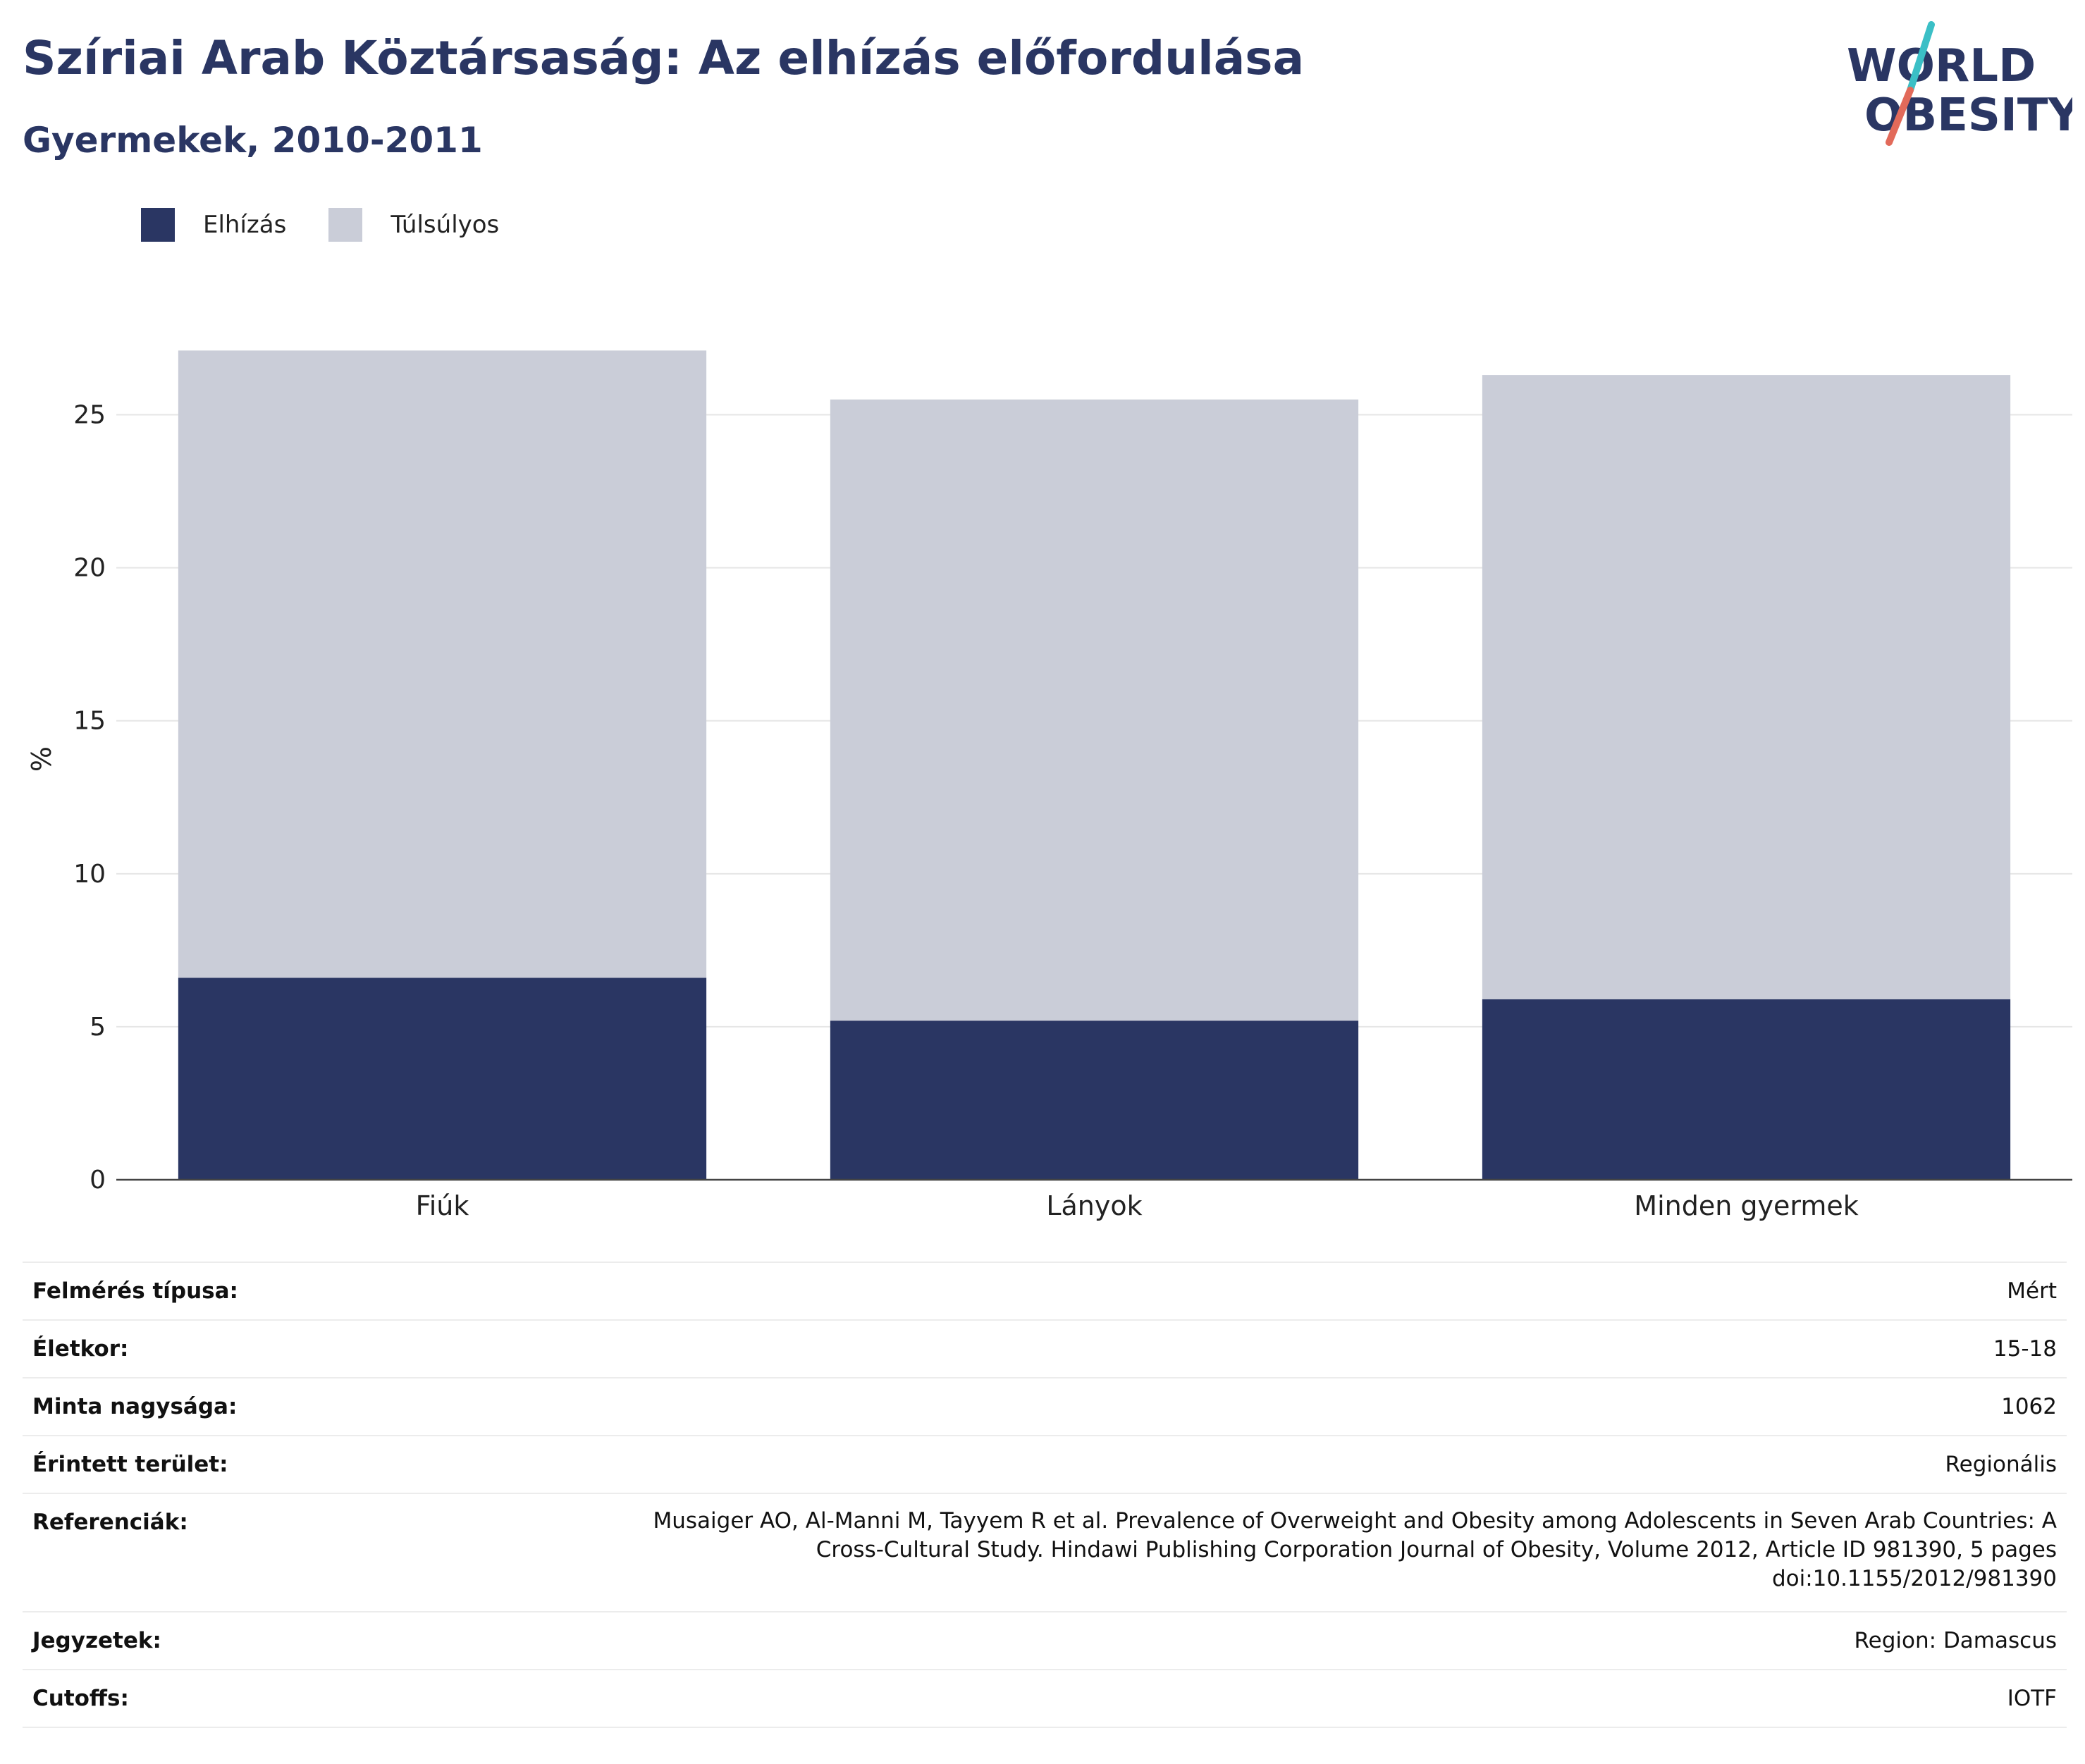 The image size is (2085, 1764). Describe the element at coordinates (1094, 1205) in the screenshot. I see `x-tick-label: Lányok` at that location.